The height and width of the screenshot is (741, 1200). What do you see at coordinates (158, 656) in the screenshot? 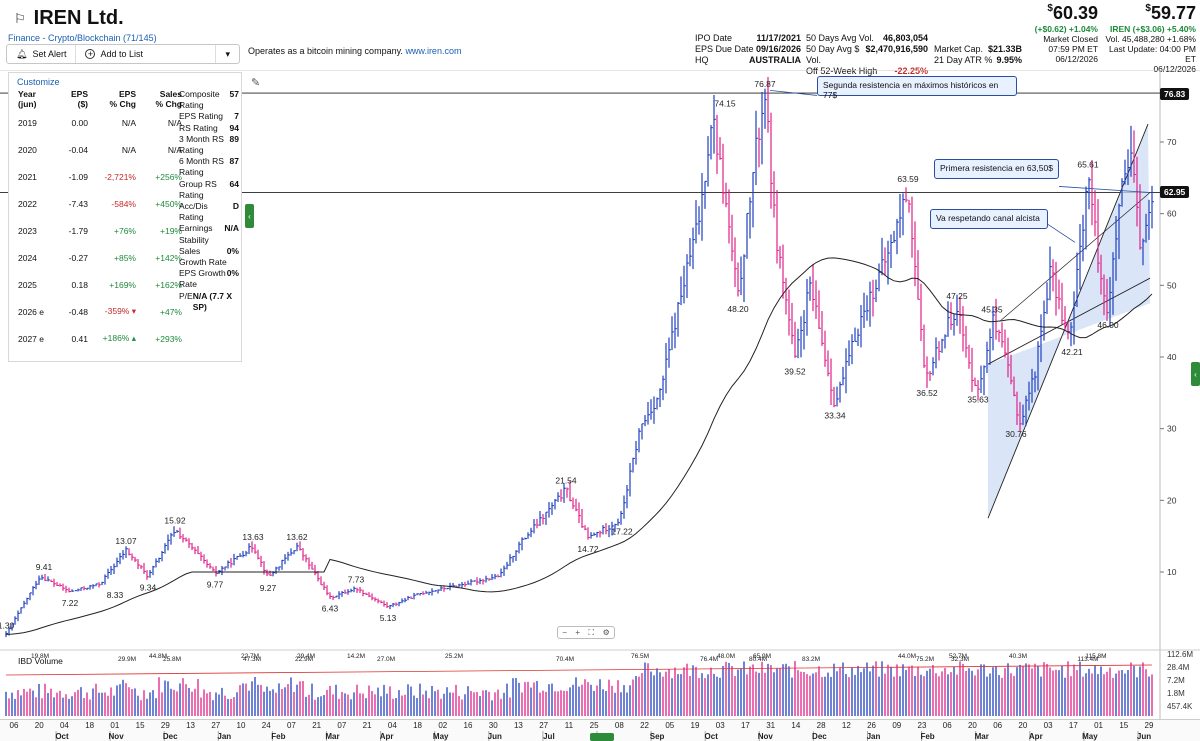
I see `volume-peak-label: 44.8M` at bounding box center [158, 656].